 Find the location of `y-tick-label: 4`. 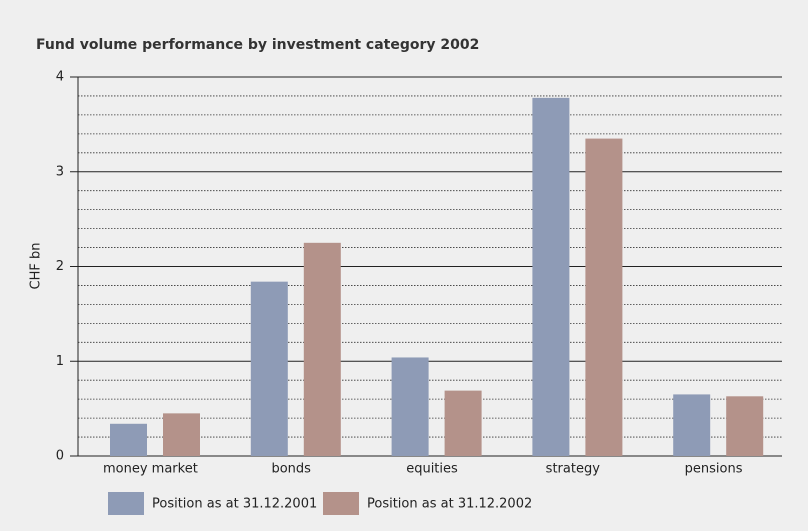

y-tick-label: 4 is located at coordinates (60, 77).